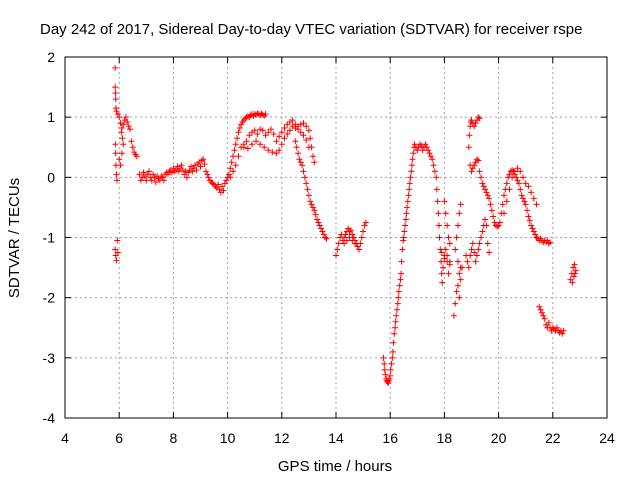 Image resolution: width=640 pixels, height=480 pixels. What do you see at coordinates (51, 117) in the screenshot?
I see `y-tick-label: 1` at bounding box center [51, 117].